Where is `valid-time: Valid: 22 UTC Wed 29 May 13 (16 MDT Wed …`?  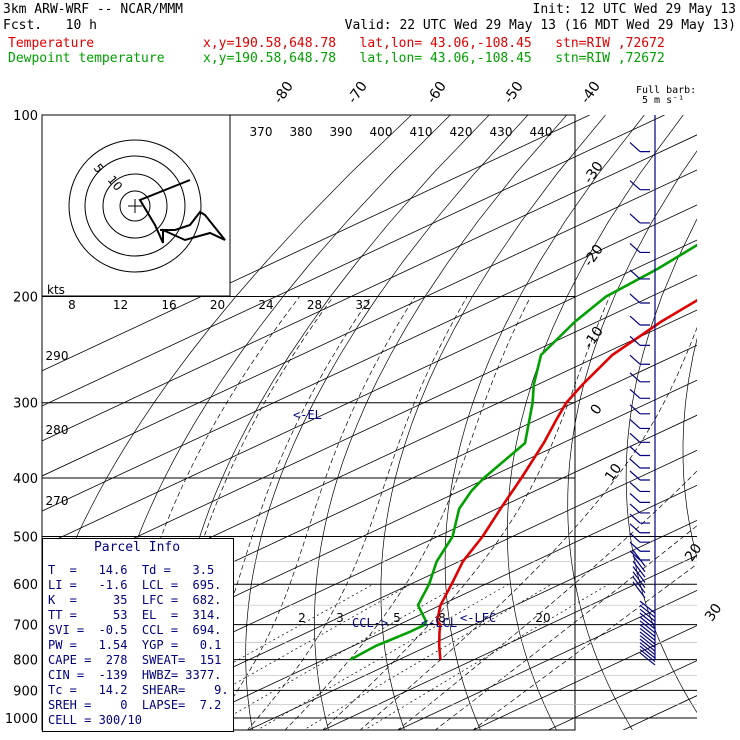
valid-time: Valid: 22 UTC Wed 29 May 13 (16 MDT Wed … is located at coordinates (540, 25).